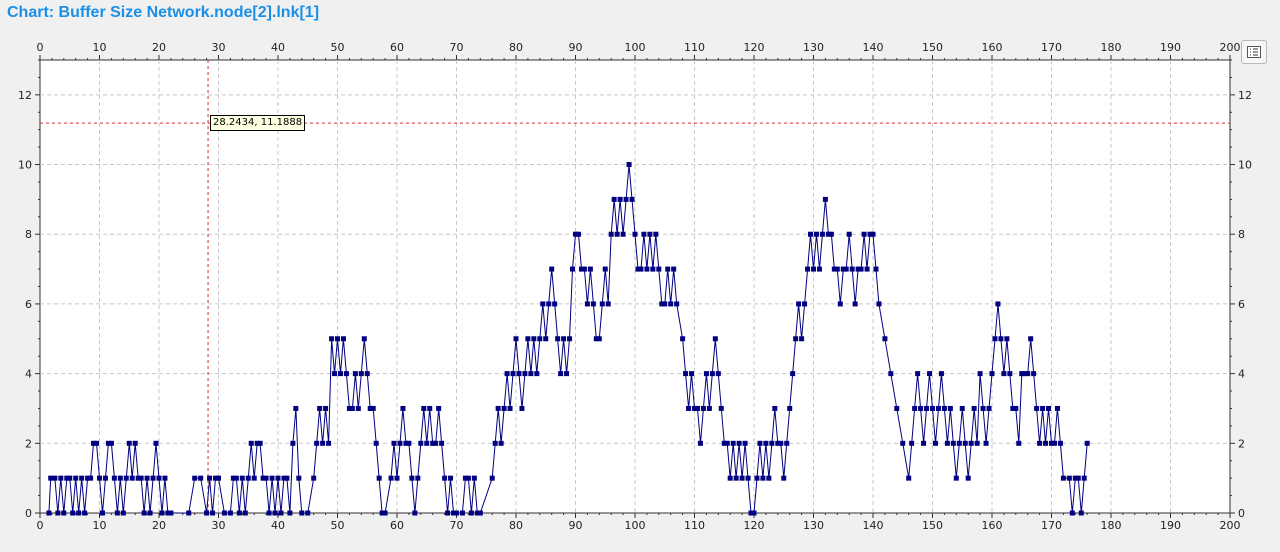 The height and width of the screenshot is (552, 1280). What do you see at coordinates (992, 47) in the screenshot?
I see `x-tick-label-top: 160` at bounding box center [992, 47].